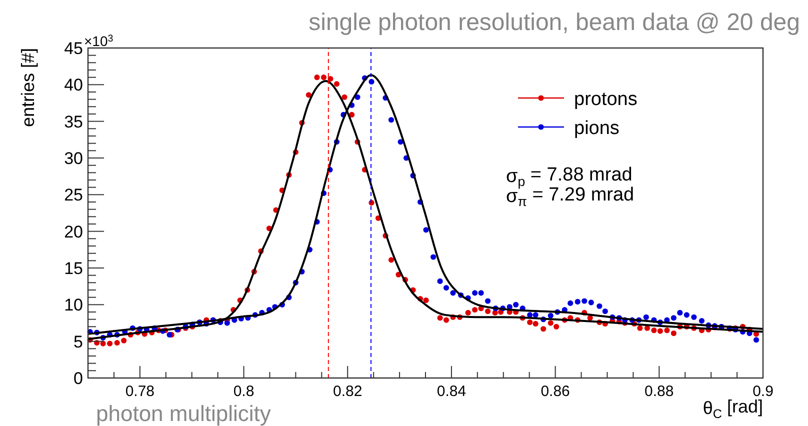 This screenshot has height=426, width=808. What do you see at coordinates (140, 391) in the screenshot?
I see `x-tick-label: 0.78` at bounding box center [140, 391].